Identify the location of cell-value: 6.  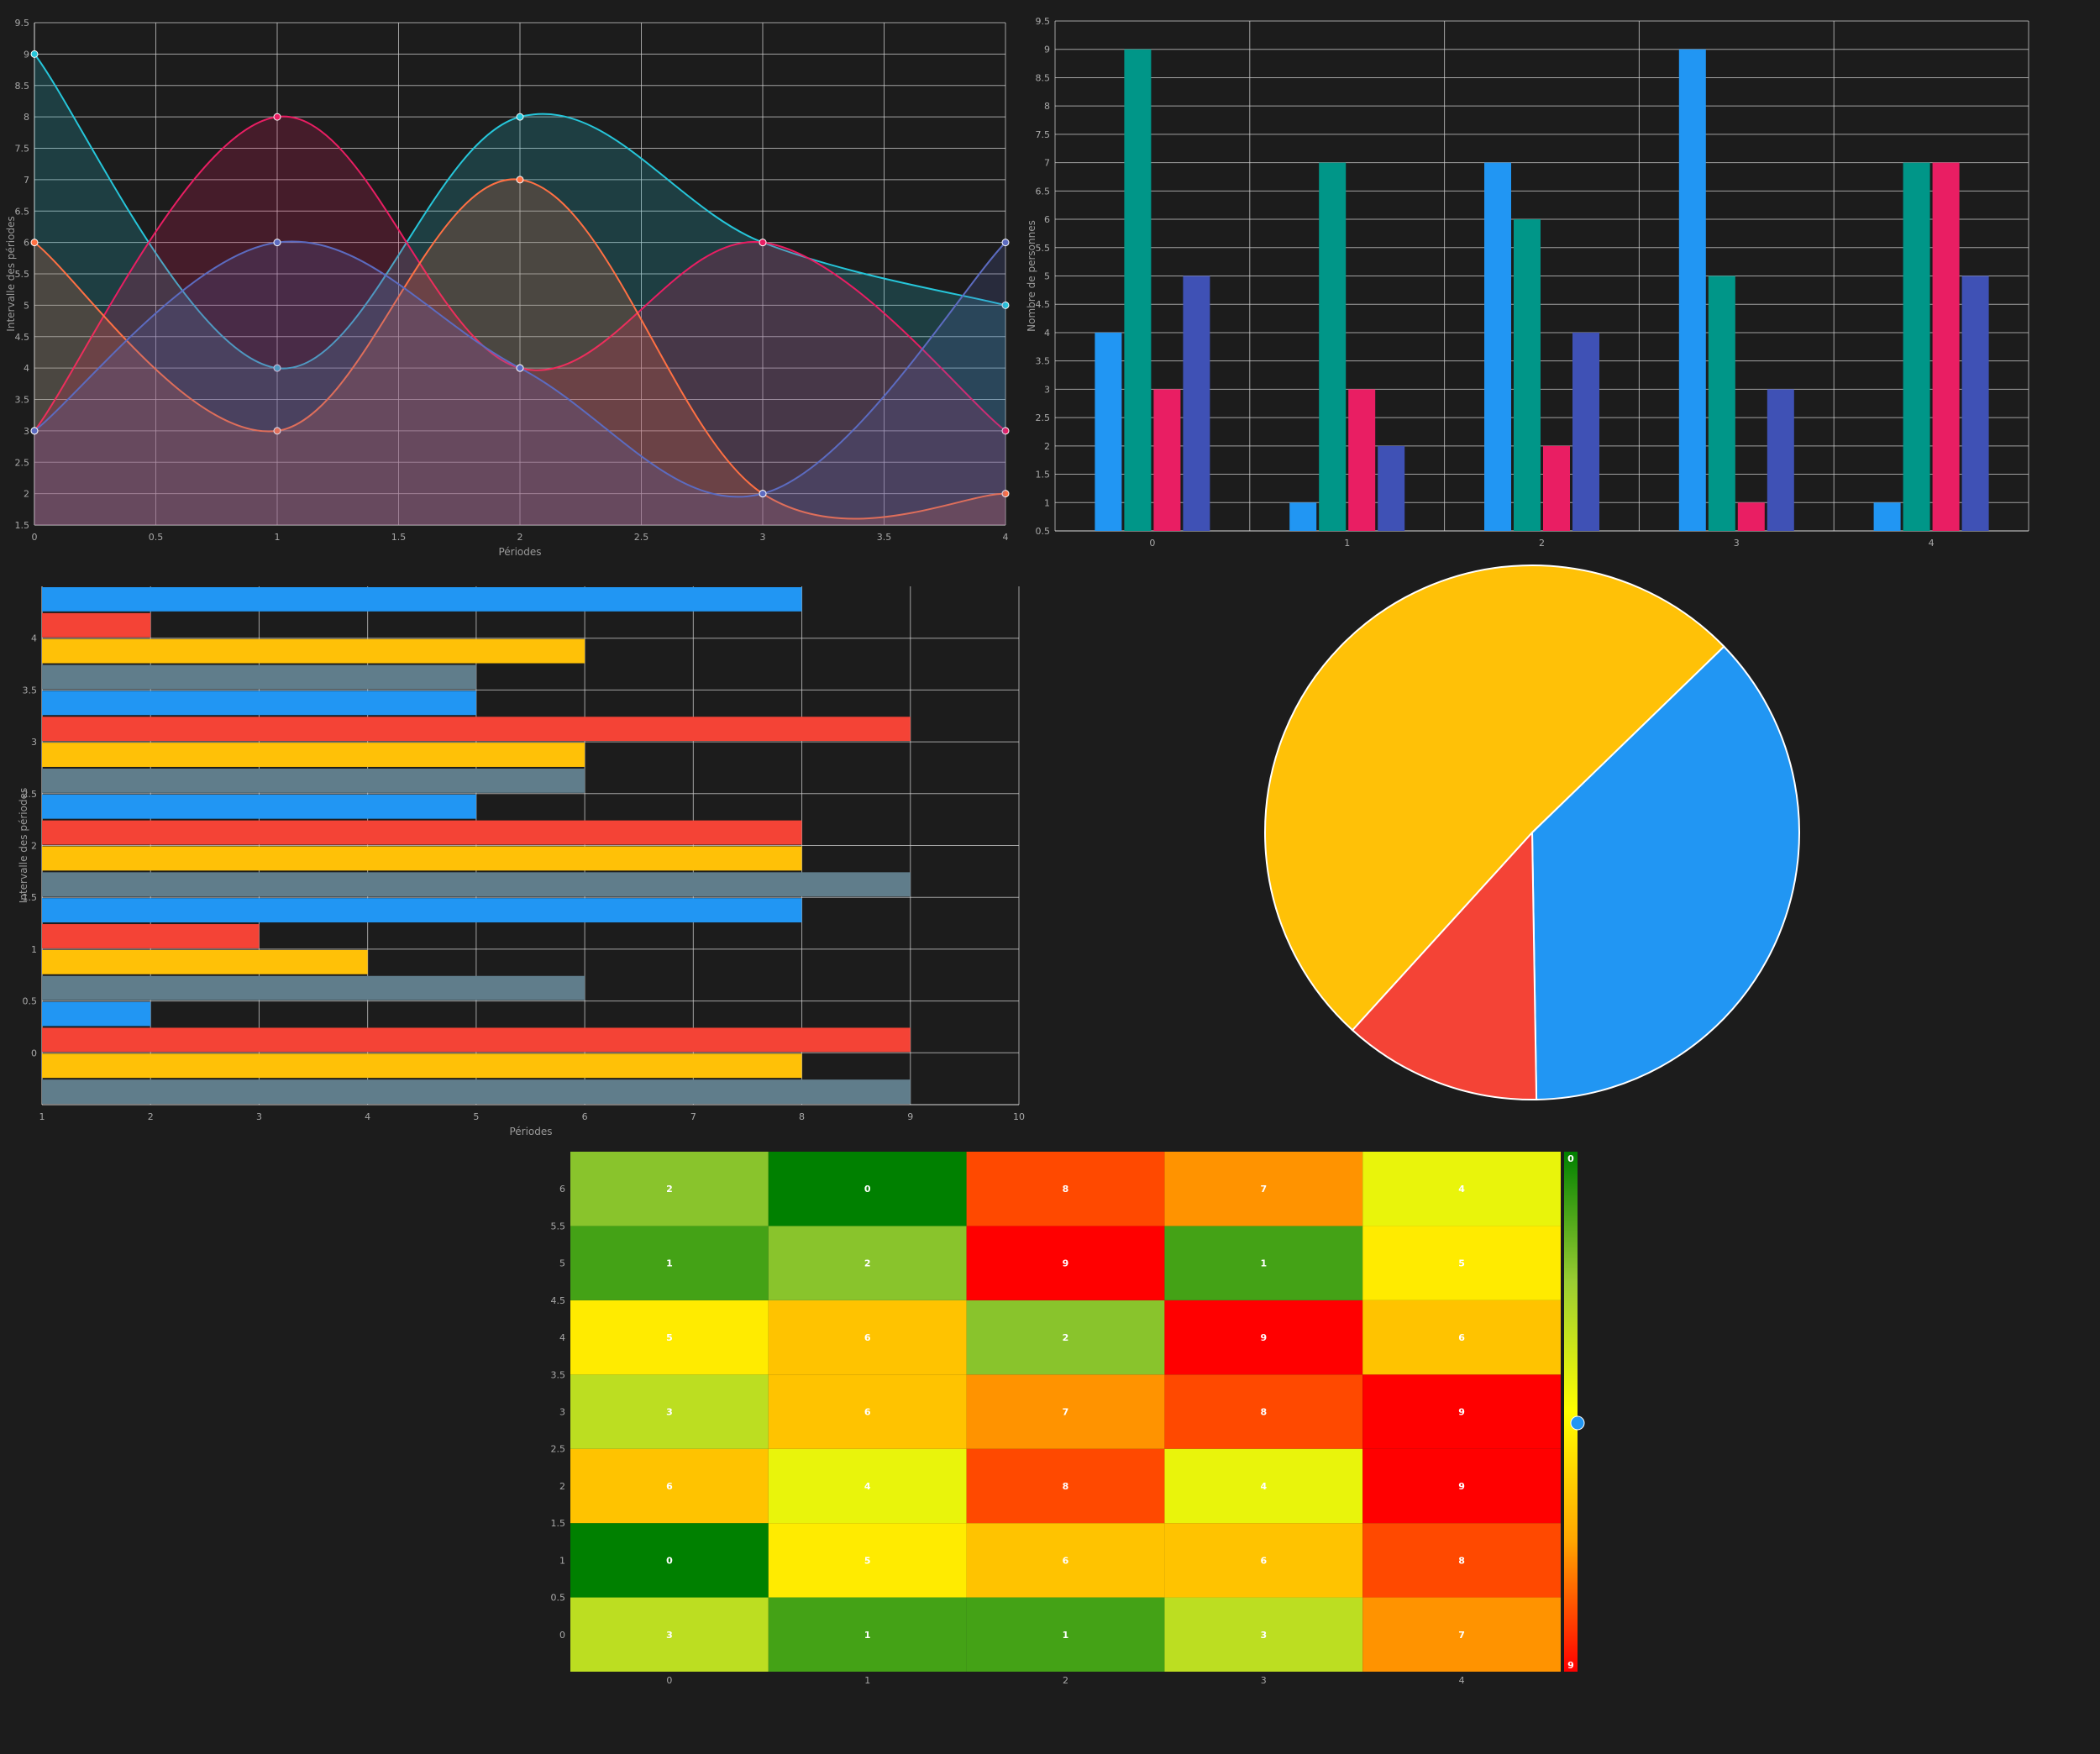
(1066, 1560).